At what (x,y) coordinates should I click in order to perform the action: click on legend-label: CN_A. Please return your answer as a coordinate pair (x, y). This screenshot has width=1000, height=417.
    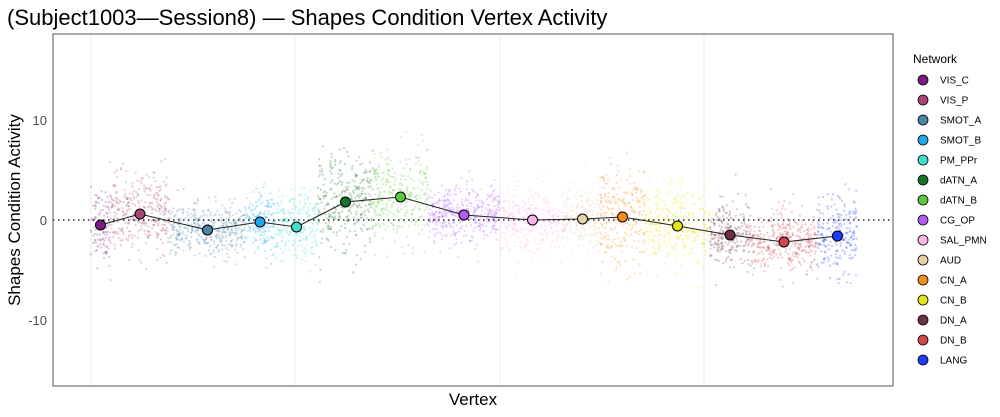
    Looking at the image, I should click on (953, 281).